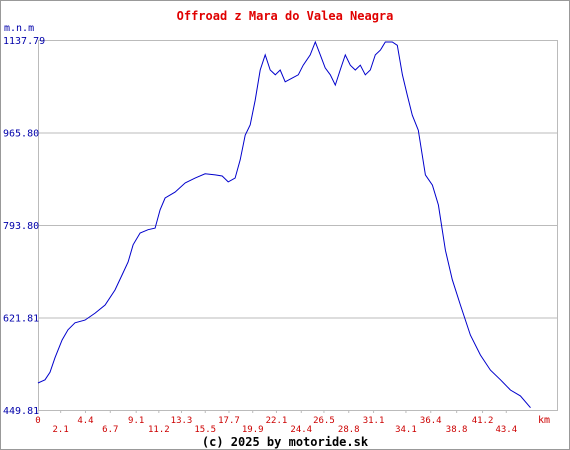  What do you see at coordinates (506, 430) in the screenshot?
I see `x-tick-label: 43.4` at bounding box center [506, 430].